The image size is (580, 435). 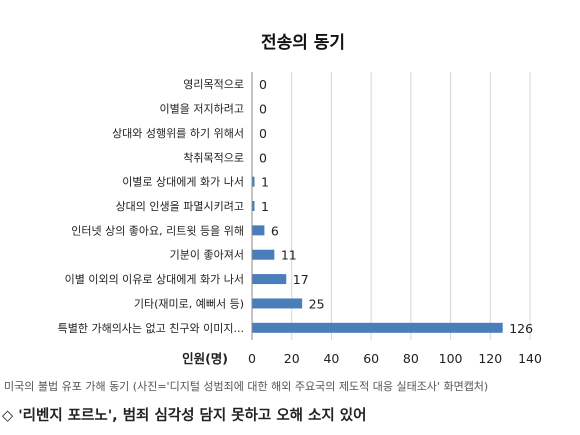 I want to click on category-label: 상대와 성행위를 하기 위해서, so click(x=178, y=133).